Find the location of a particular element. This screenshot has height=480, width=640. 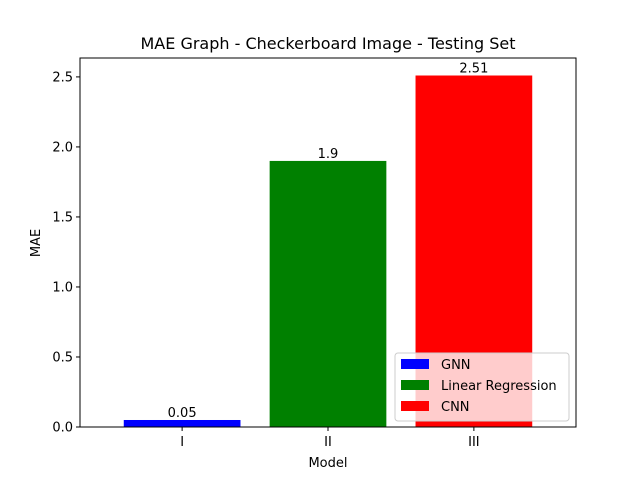

x-axis-ticks: I II III is located at coordinates (330, 438).